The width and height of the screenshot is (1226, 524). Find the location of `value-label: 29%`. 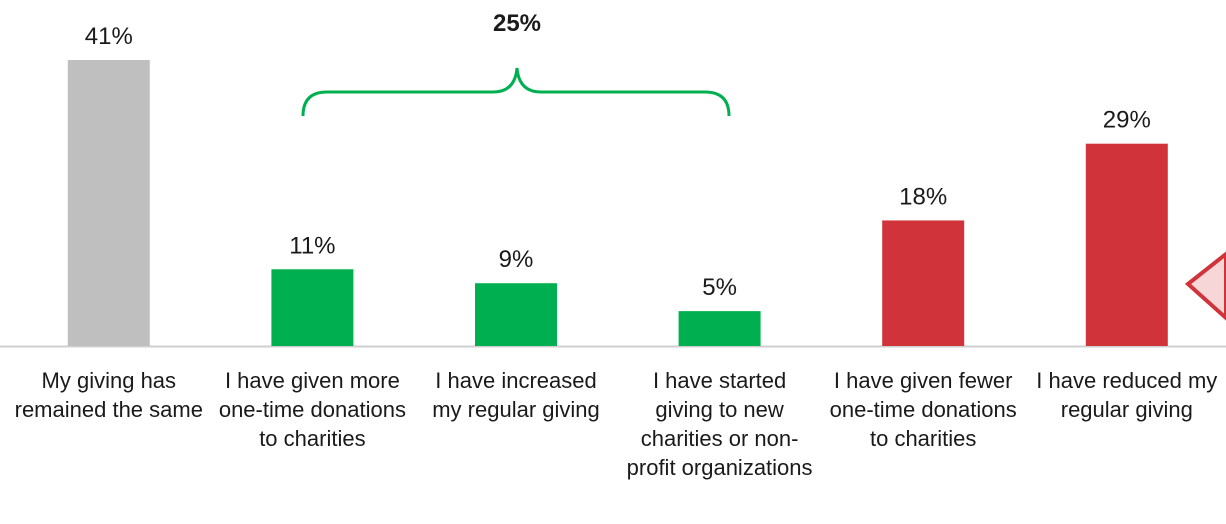

value-label: 29% is located at coordinates (1127, 120).